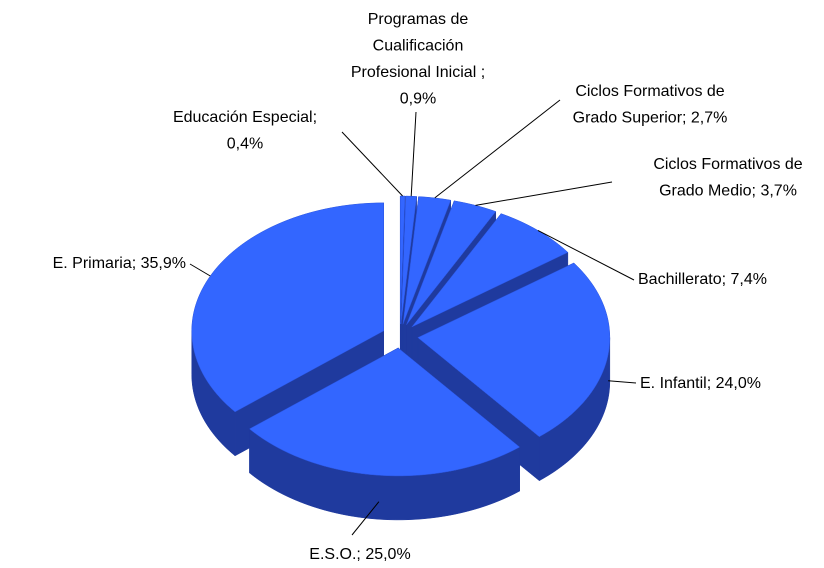 The height and width of the screenshot is (568, 824). Describe the element at coordinates (359, 554) in the screenshot. I see `data-label: E.S.O.; 25,0%` at that location.